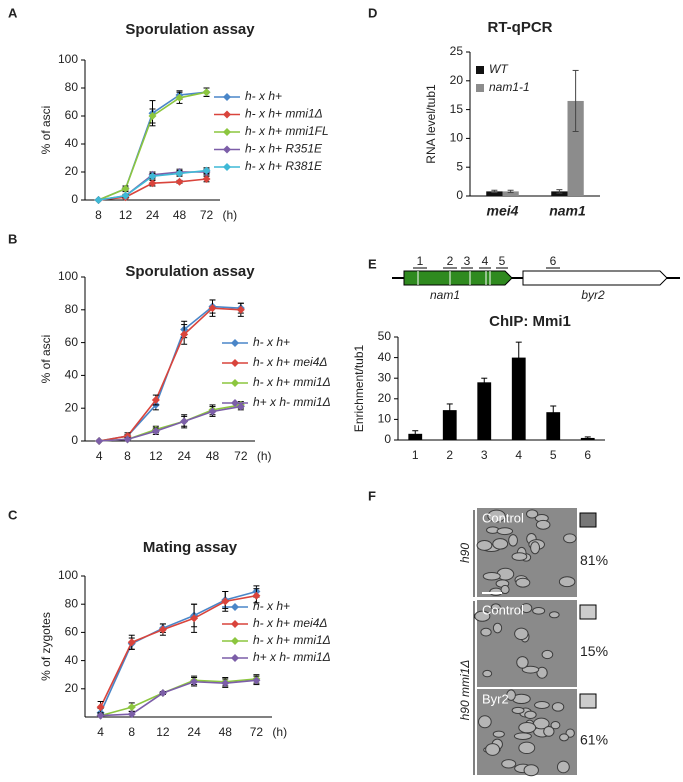 The height and width of the screenshot is (782, 683). I want to click on y-axis-label: % of zygotes, so click(46, 646).